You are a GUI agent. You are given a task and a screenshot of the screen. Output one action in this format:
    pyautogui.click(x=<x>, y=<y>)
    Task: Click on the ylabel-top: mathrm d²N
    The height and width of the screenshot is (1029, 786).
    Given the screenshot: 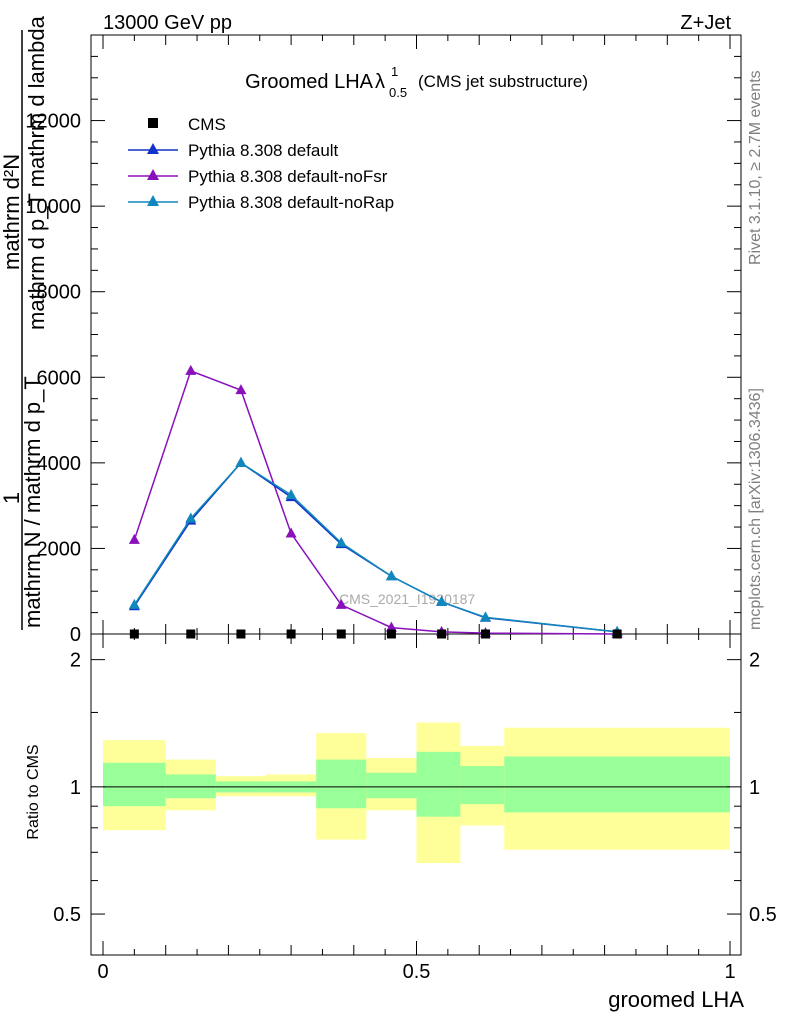 What is the action you would take?
    pyautogui.click(x=12, y=212)
    